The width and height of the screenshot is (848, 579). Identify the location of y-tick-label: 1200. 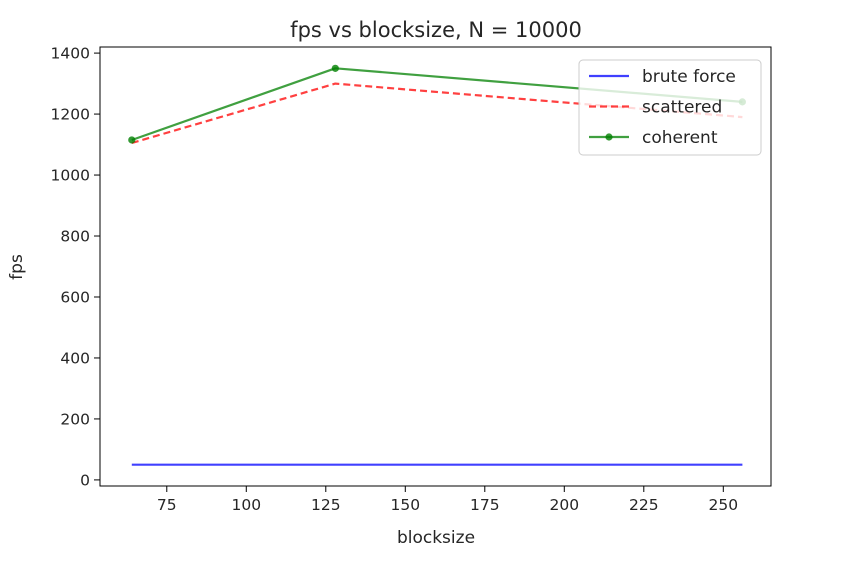
(70, 115).